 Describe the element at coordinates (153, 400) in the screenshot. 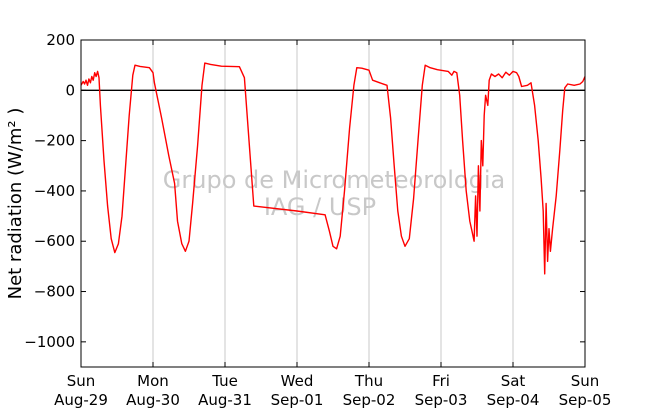

I see `x-tick-date: Aug-30` at that location.